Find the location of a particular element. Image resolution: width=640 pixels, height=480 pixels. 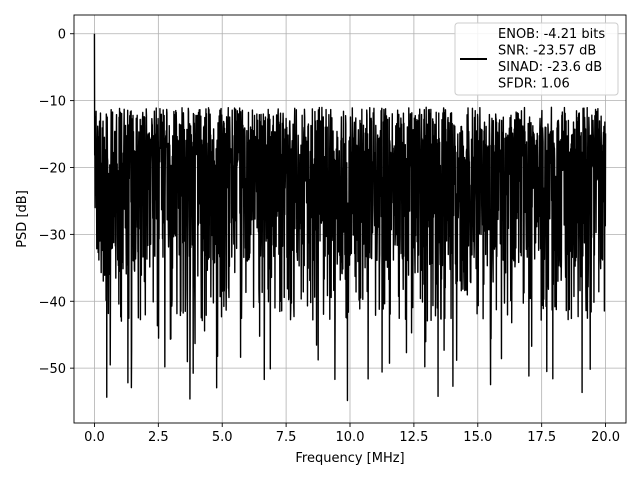

x-tick-label: 5.0 is located at coordinates (222, 437).